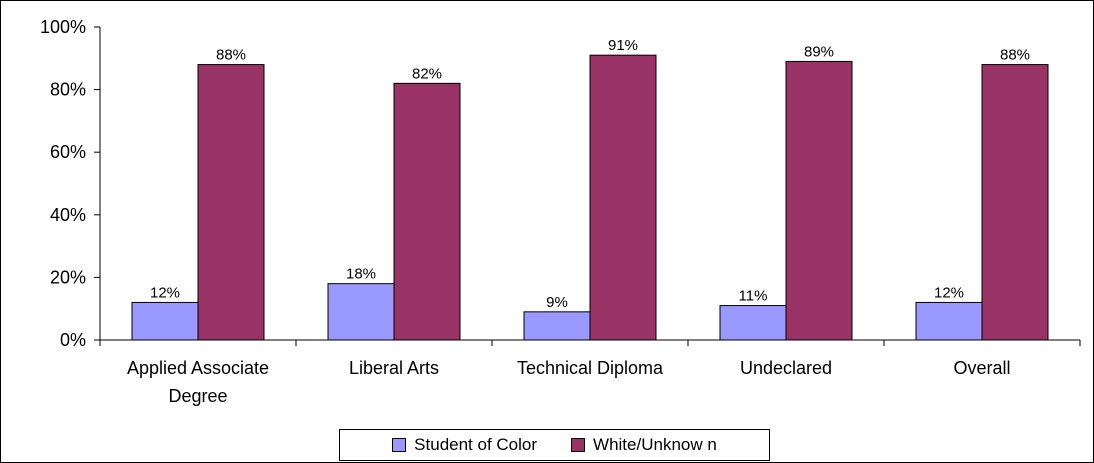 The image size is (1094, 463). What do you see at coordinates (361, 274) in the screenshot?
I see `data-label: 18%` at bounding box center [361, 274].